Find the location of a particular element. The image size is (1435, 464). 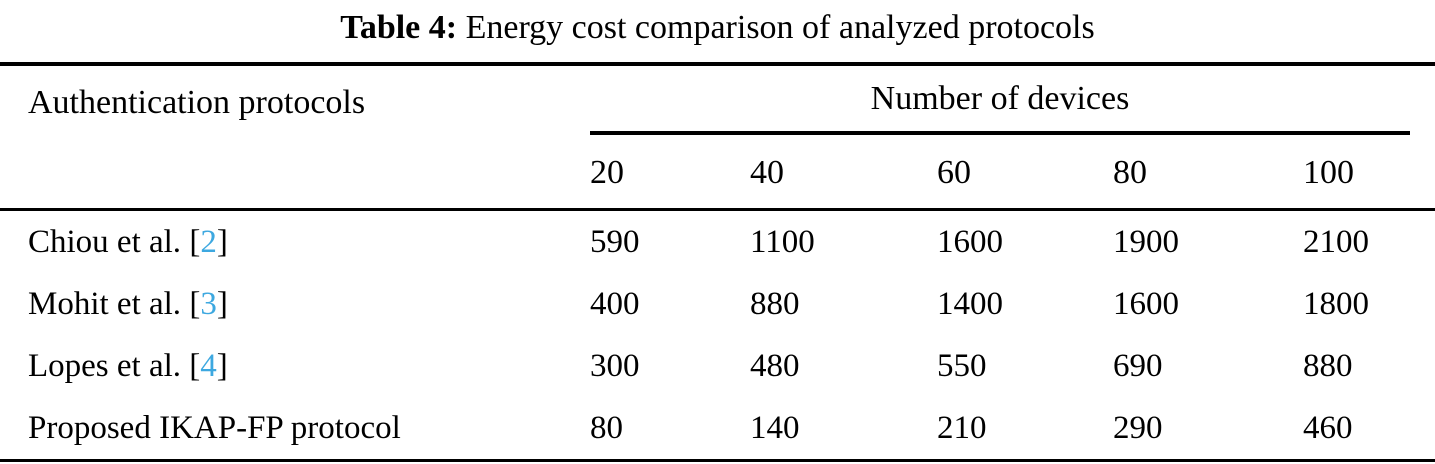

value-cell: 1900 is located at coordinates (1146, 242).